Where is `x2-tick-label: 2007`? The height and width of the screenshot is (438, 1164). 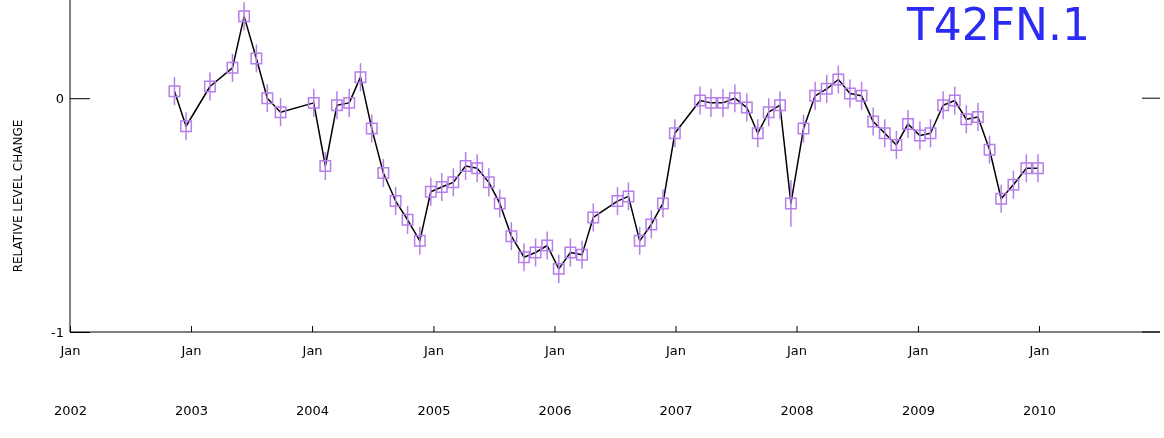
x2-tick-label: 2007 is located at coordinates (676, 411).